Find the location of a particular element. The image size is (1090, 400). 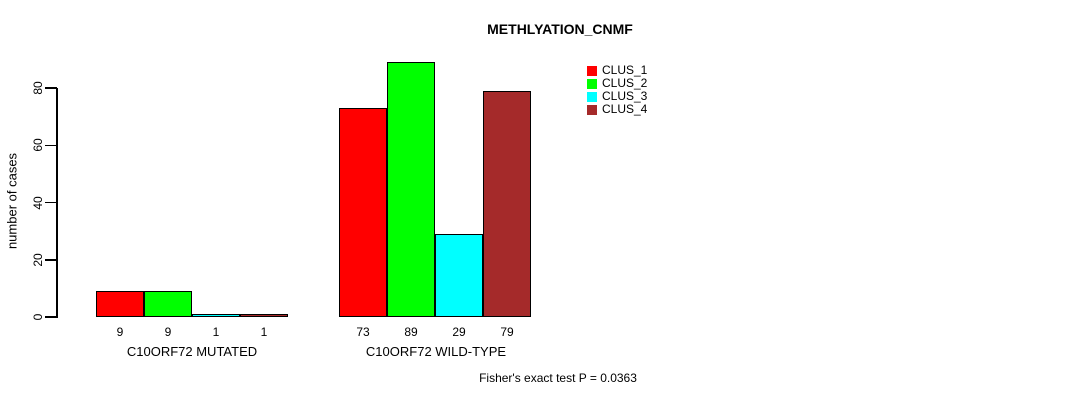

y-tick-label-60: 60 is located at coordinates (38, 145).